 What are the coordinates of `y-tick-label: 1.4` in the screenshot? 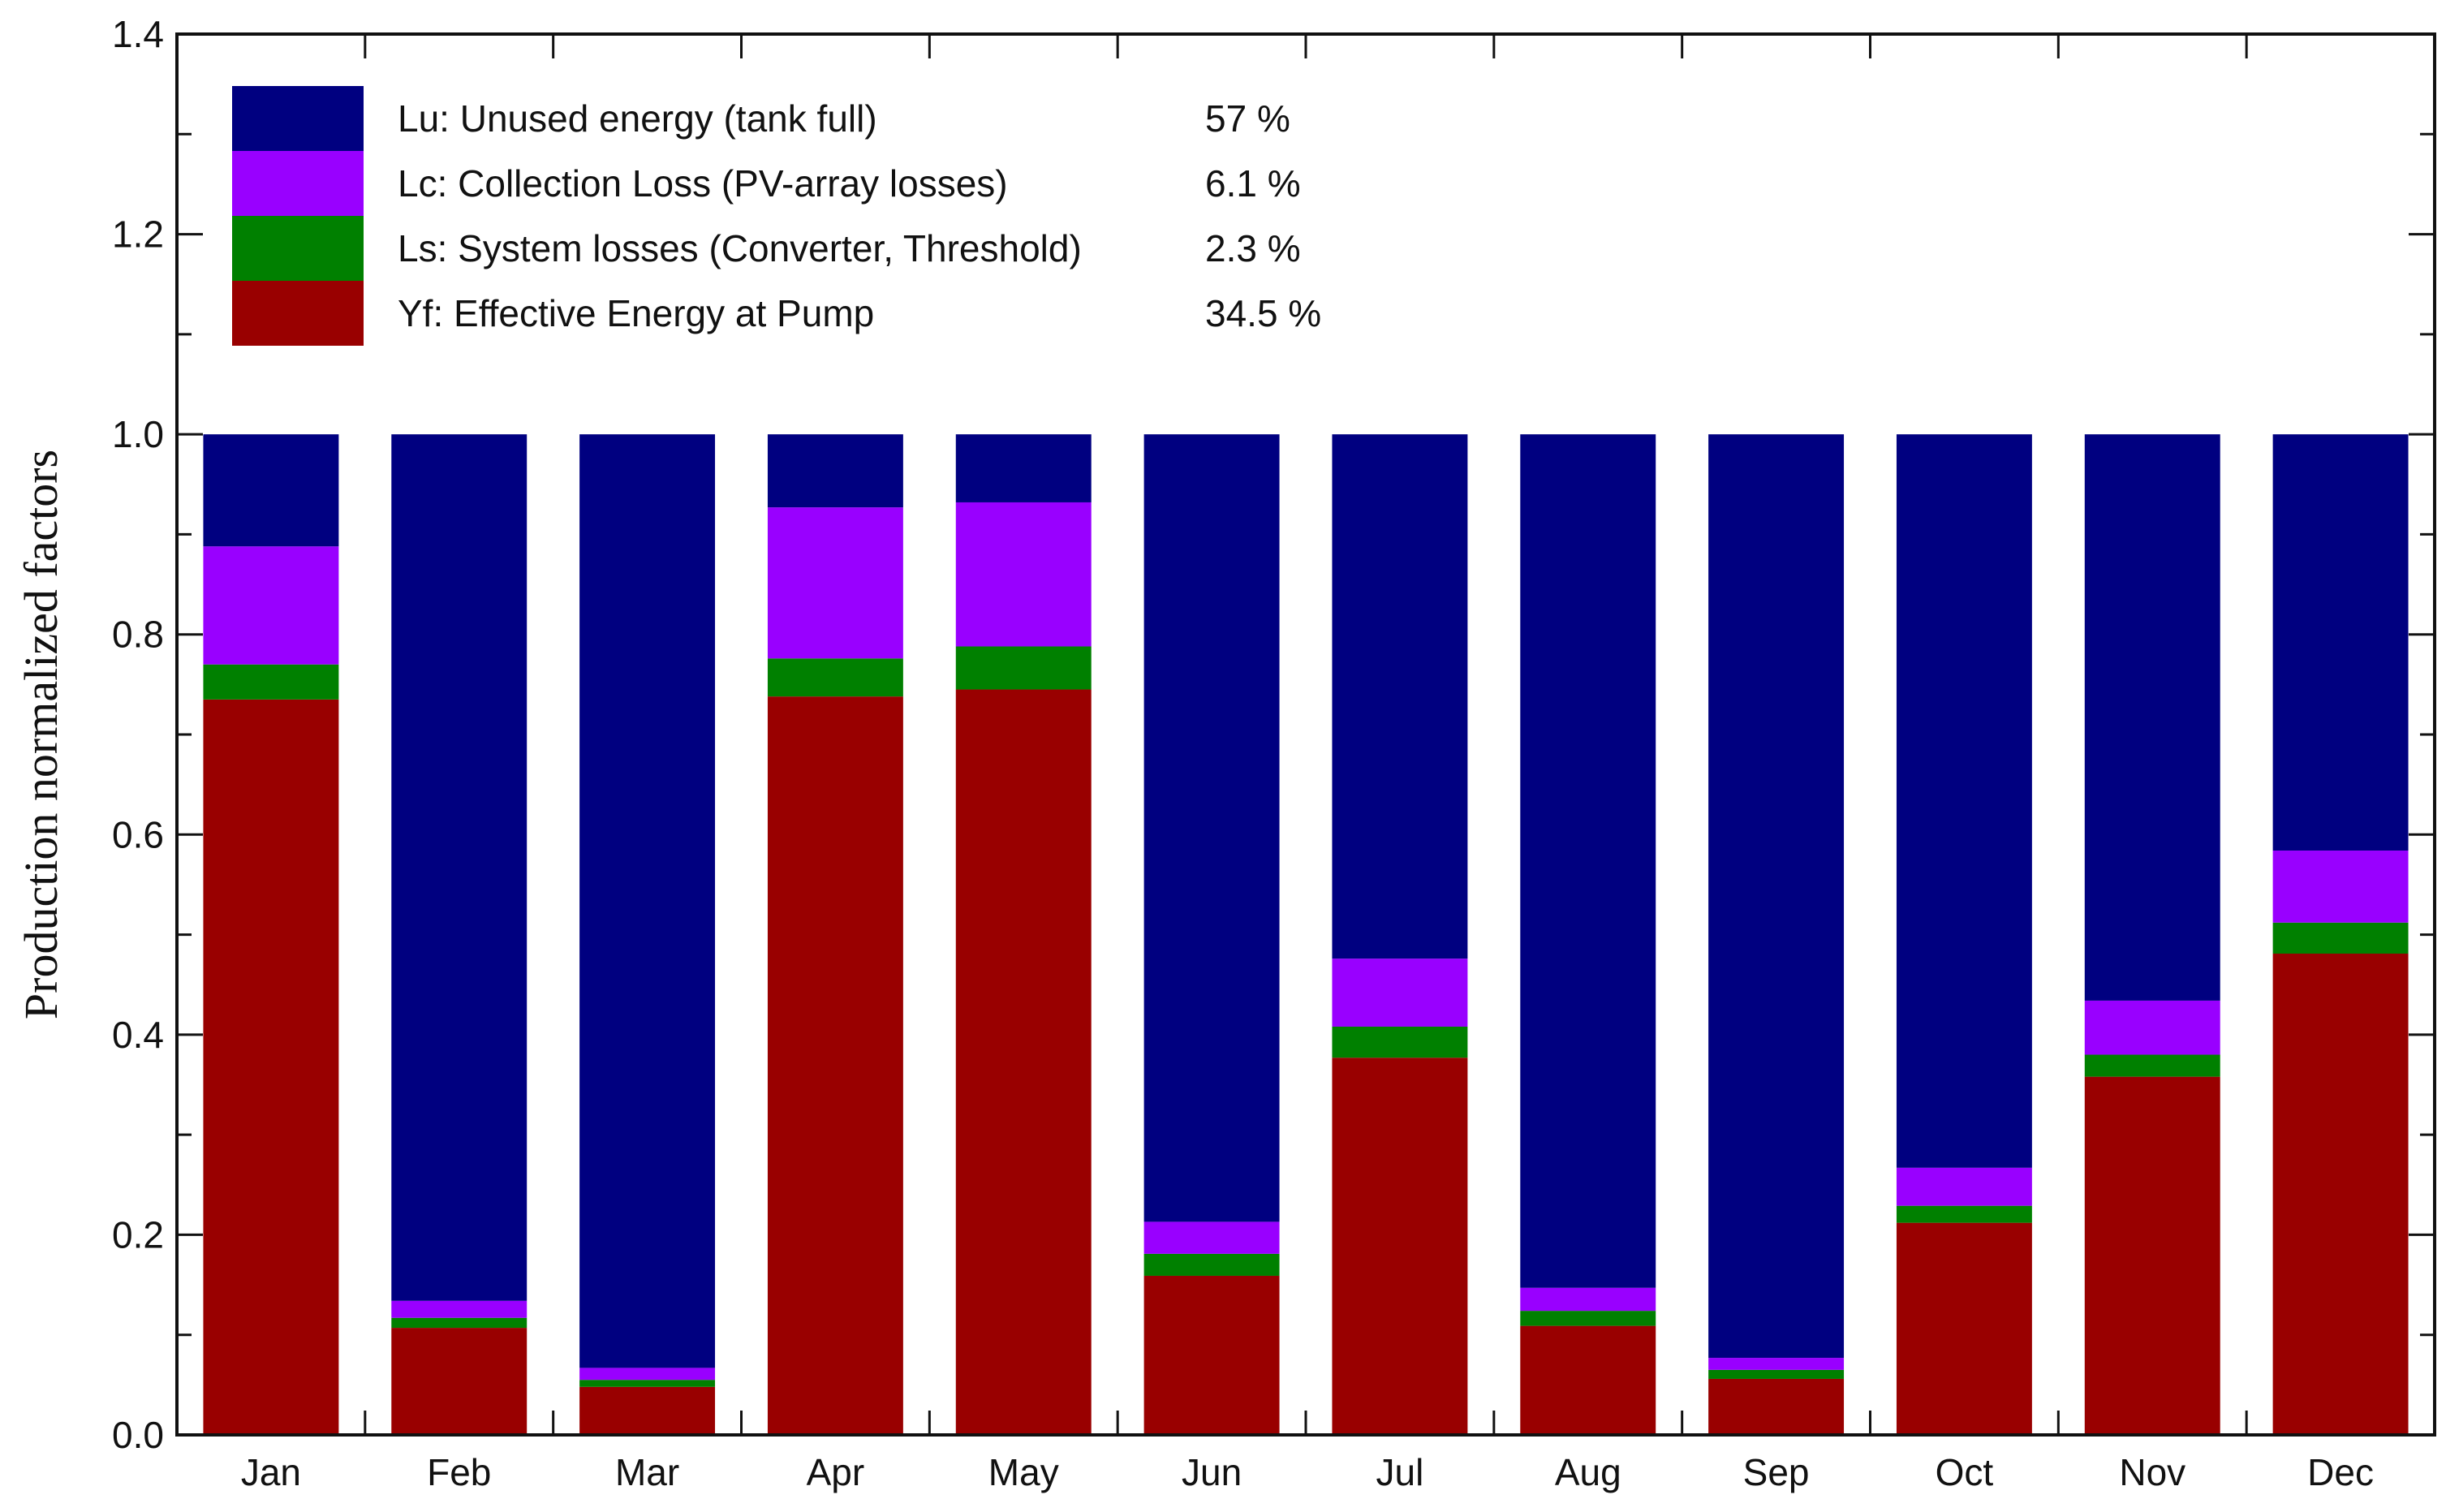 It's located at (138, 34).